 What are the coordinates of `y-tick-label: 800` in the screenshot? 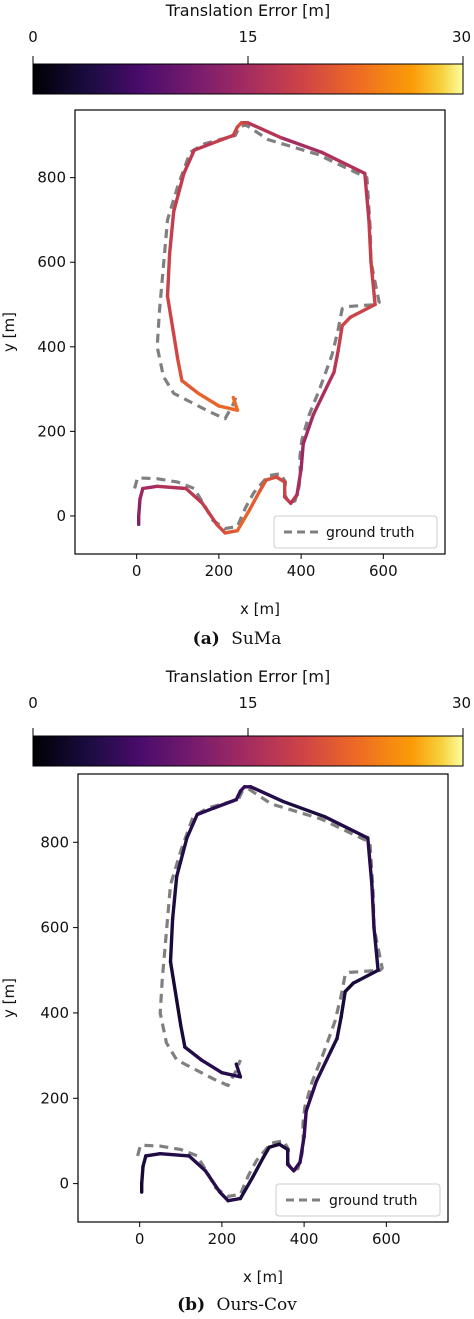 It's located at (54, 842).